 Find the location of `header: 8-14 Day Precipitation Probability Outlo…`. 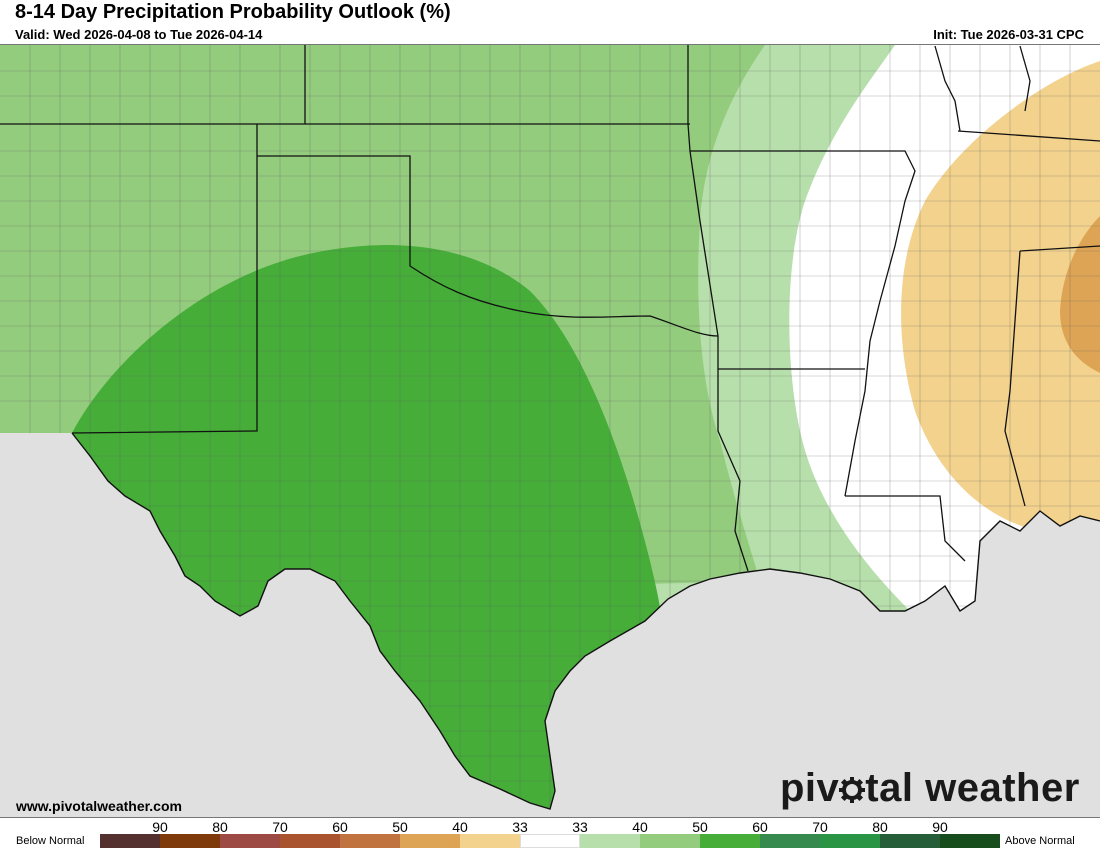

header: 8-14 Day Precipitation Probability Outlo… is located at coordinates (550, 22).